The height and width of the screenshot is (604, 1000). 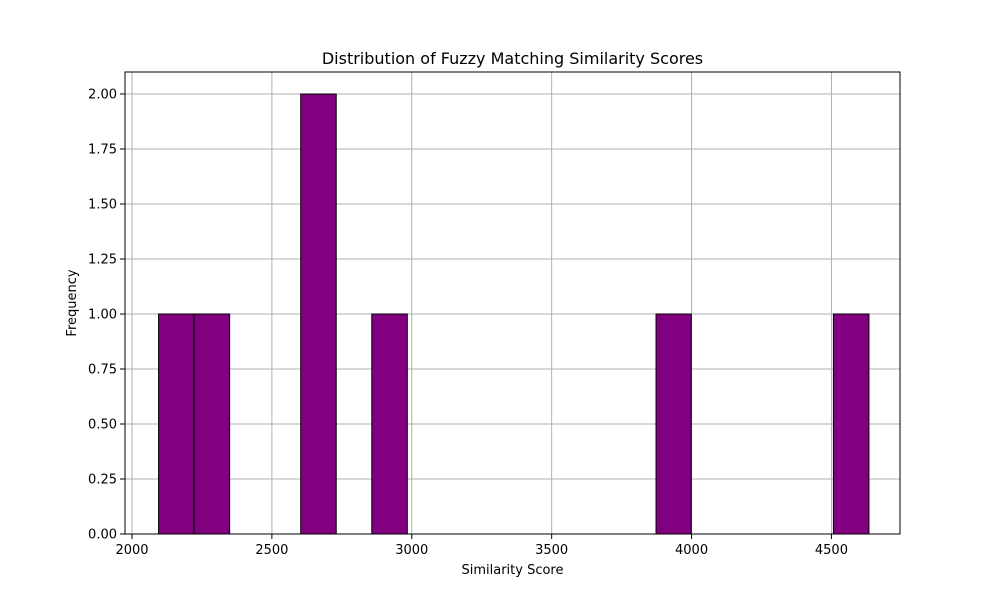 What do you see at coordinates (551, 550) in the screenshot?
I see `x-tick-label: 3500` at bounding box center [551, 550].